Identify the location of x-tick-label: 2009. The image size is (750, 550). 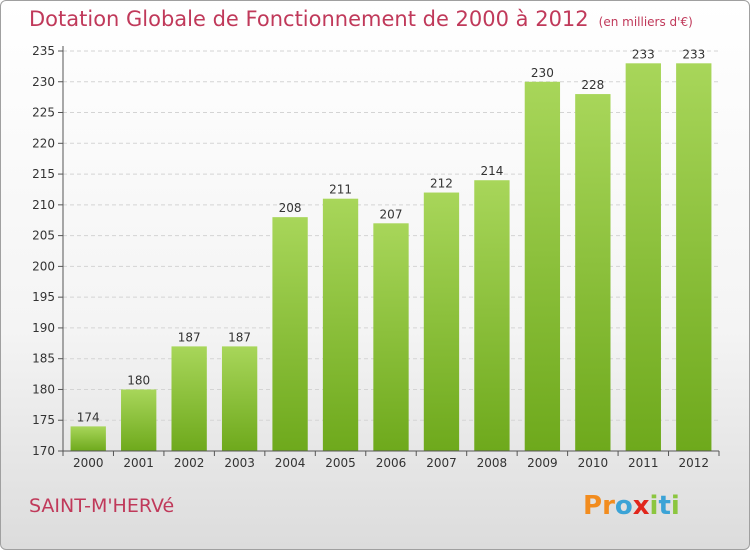
(542, 463).